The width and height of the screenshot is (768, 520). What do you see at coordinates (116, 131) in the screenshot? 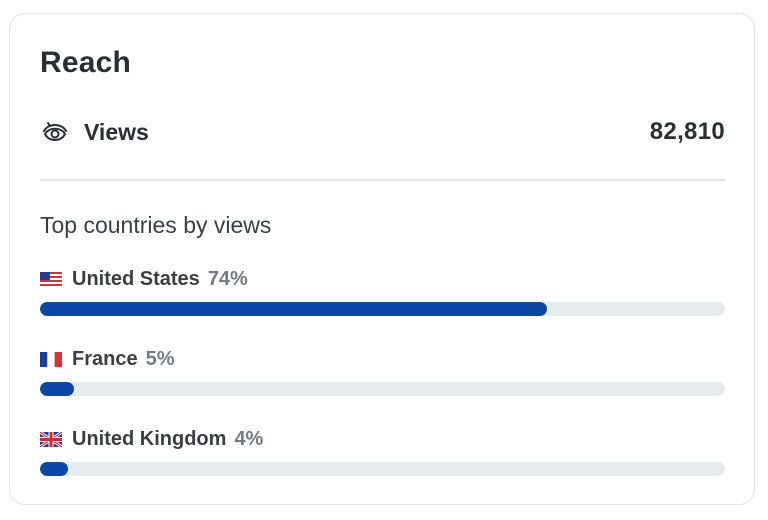
I see `views-label: Views` at bounding box center [116, 131].